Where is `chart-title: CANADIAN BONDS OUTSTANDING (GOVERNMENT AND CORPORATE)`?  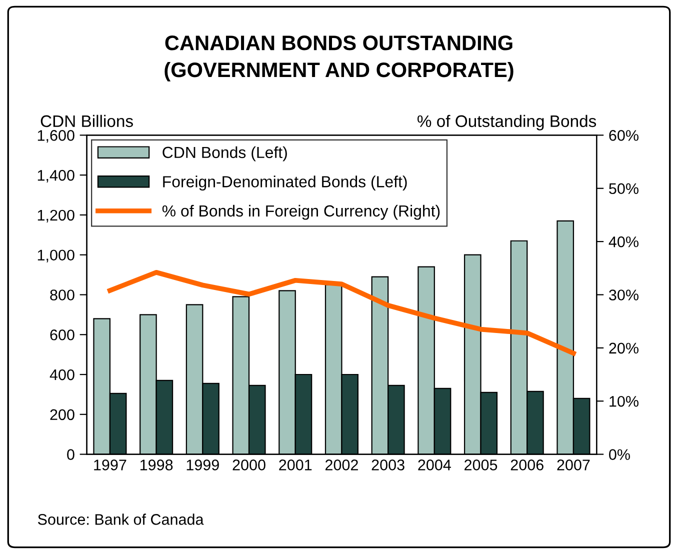 chart-title: CANADIAN BONDS OUTSTANDING (GOVERNMENT AND CORPORATE) is located at coordinates (339, 59).